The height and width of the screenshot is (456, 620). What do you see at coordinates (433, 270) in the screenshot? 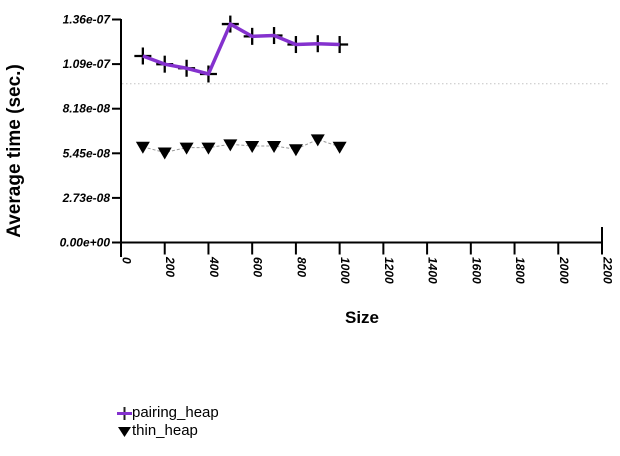
I see `x-tick-label: 1400` at bounding box center [433, 270].